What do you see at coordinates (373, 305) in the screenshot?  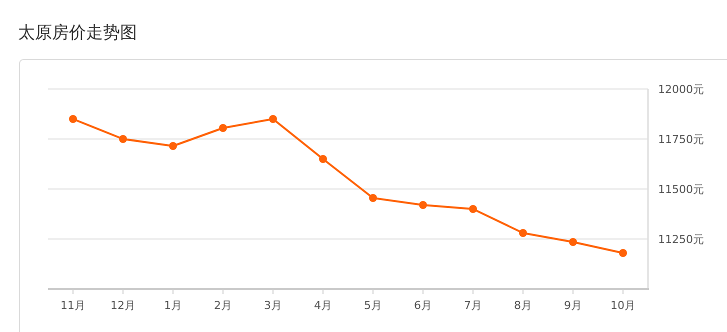 I see `xtick: 5月` at bounding box center [373, 305].